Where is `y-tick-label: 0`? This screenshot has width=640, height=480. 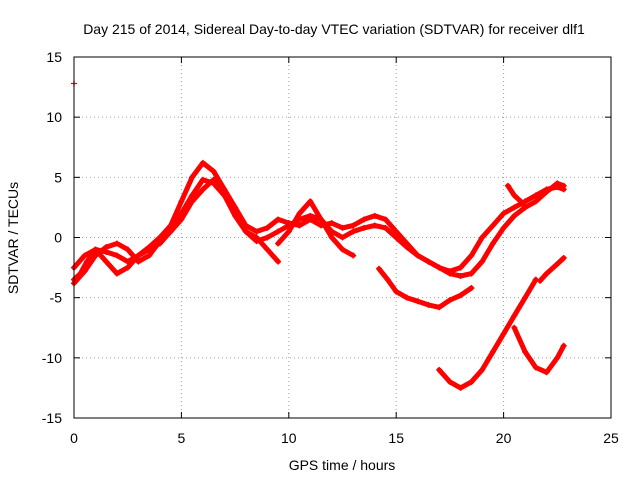
y-tick-label: 0 is located at coordinates (58, 238).